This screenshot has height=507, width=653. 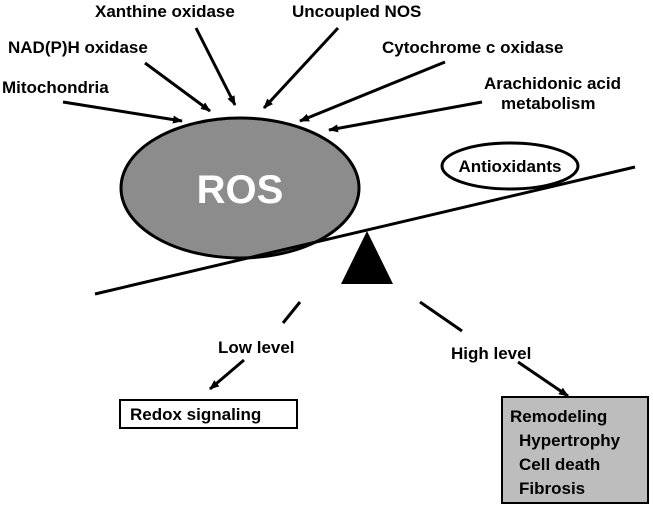 What do you see at coordinates (559, 464) in the screenshot?
I see `outcome-cell-death: Cell death` at bounding box center [559, 464].